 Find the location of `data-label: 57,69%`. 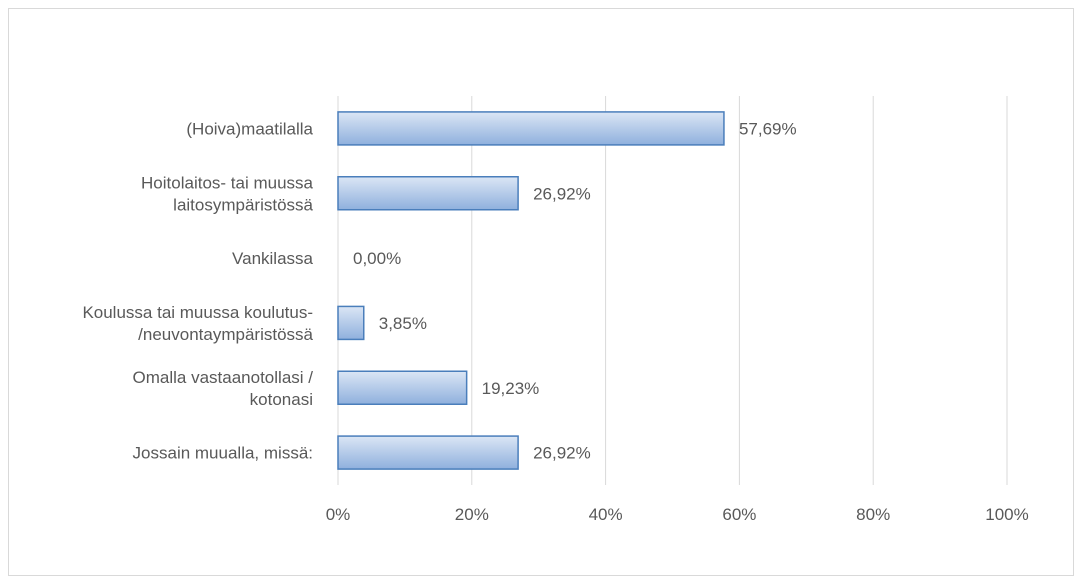

data-label: 57,69% is located at coordinates (768, 128).